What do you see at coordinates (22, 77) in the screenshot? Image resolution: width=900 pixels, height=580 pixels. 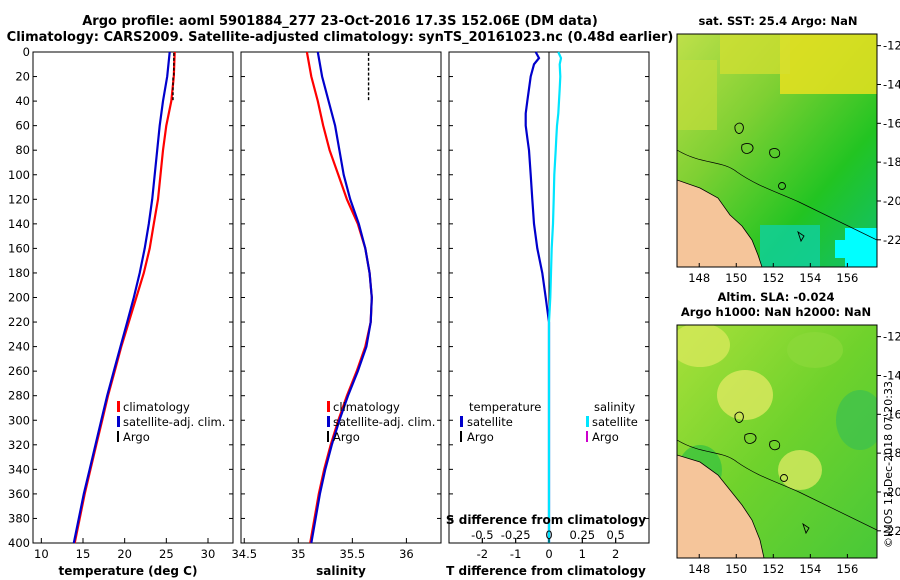 I see `y-tick-label: 20` at bounding box center [22, 77].